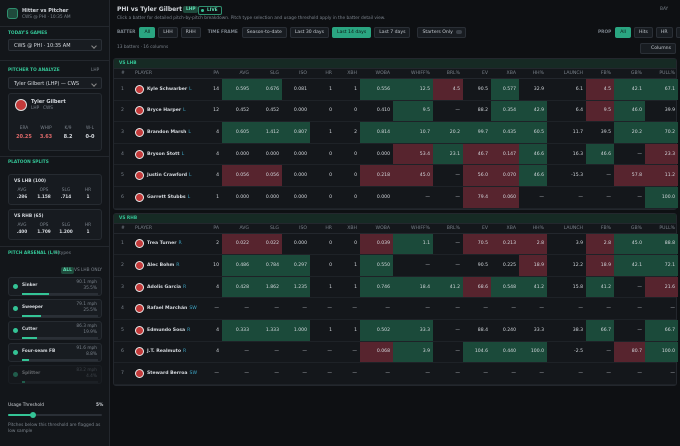 The height and width of the screenshot is (446, 680). What do you see at coordinates (67, 270) in the screenshot?
I see `filter-all: ALL` at bounding box center [67, 270].